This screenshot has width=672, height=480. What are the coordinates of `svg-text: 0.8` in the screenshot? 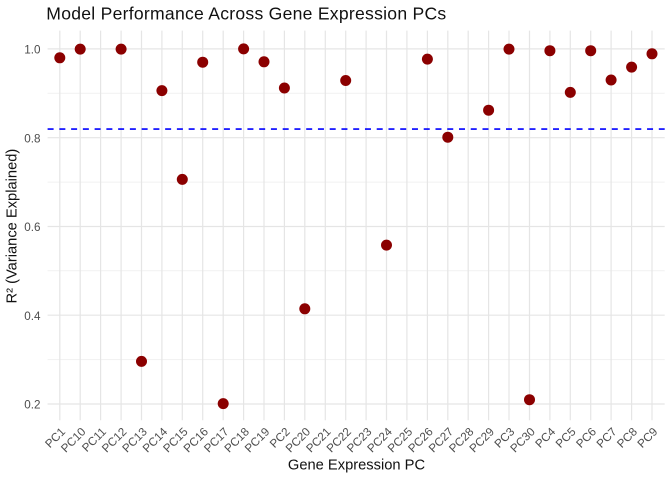 It's located at (32, 138).